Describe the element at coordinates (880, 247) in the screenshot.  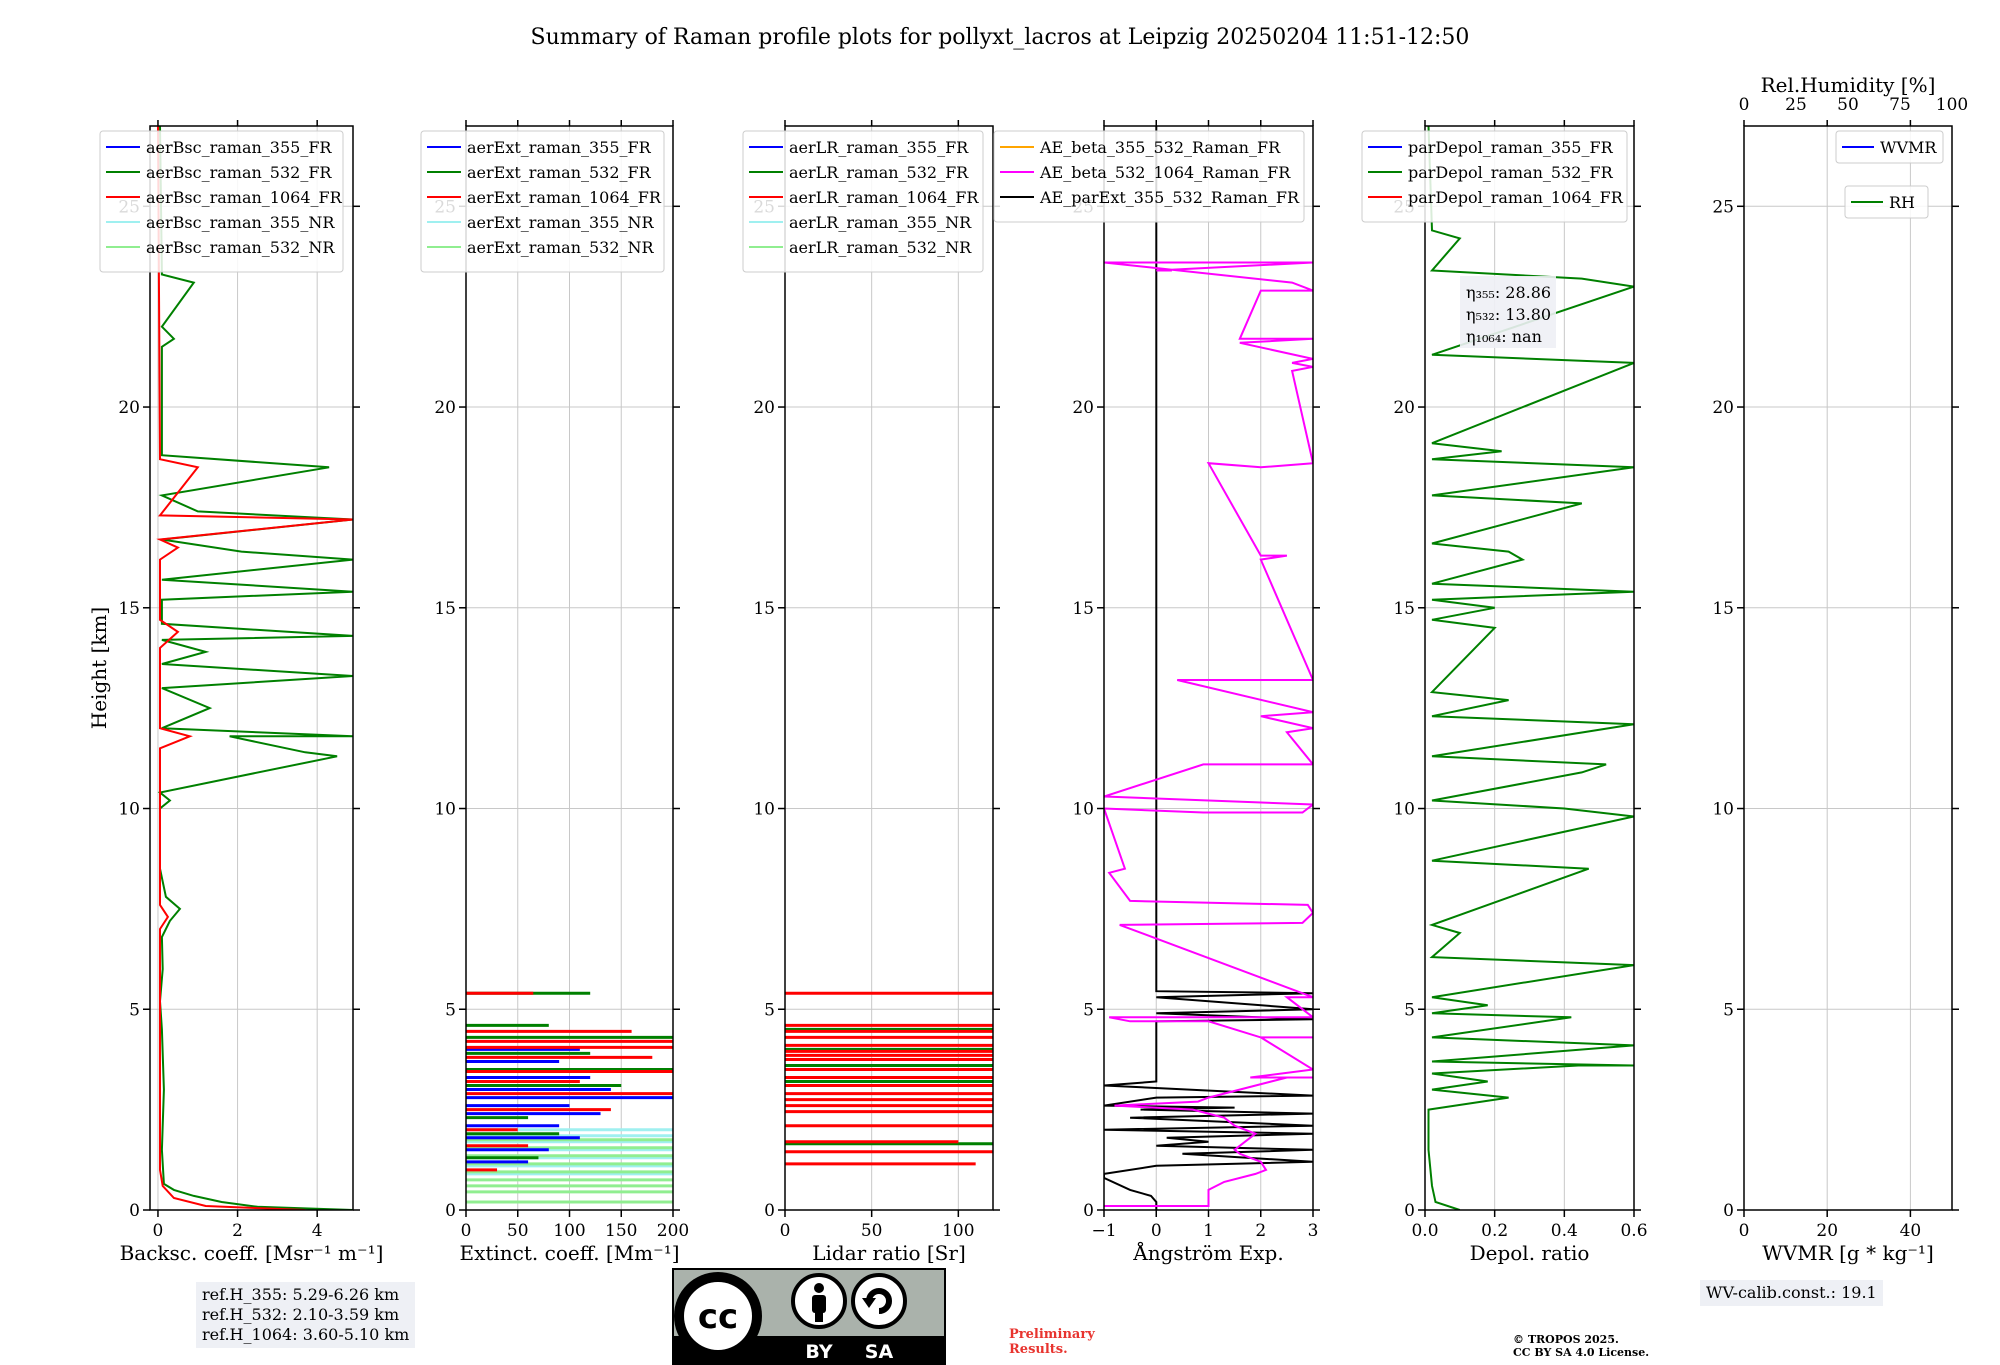
I see `legend-label-aerlr-raman-532-nr: aerLR_raman_532_NR` at that location.